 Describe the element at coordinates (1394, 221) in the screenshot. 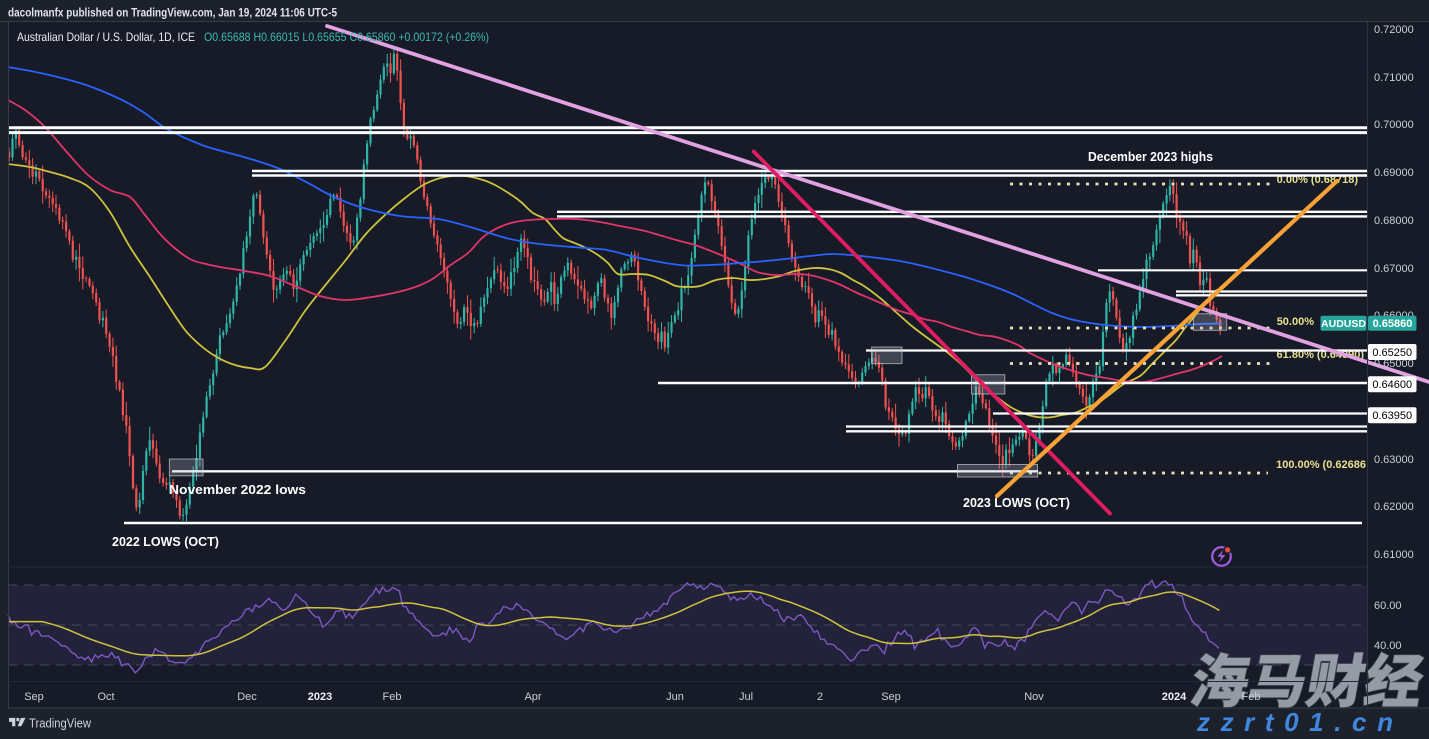

I see `svg-text: 0.68000` at that location.